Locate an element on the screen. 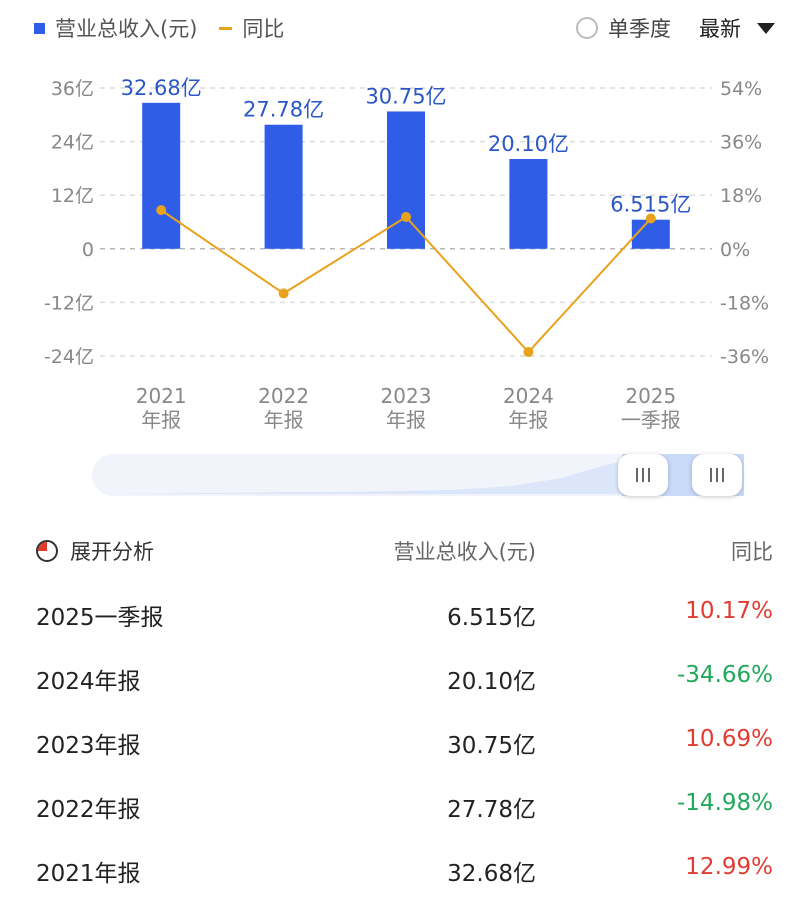 This screenshot has height=906, width=809. row-yoy: -34.66% is located at coordinates (725, 675).